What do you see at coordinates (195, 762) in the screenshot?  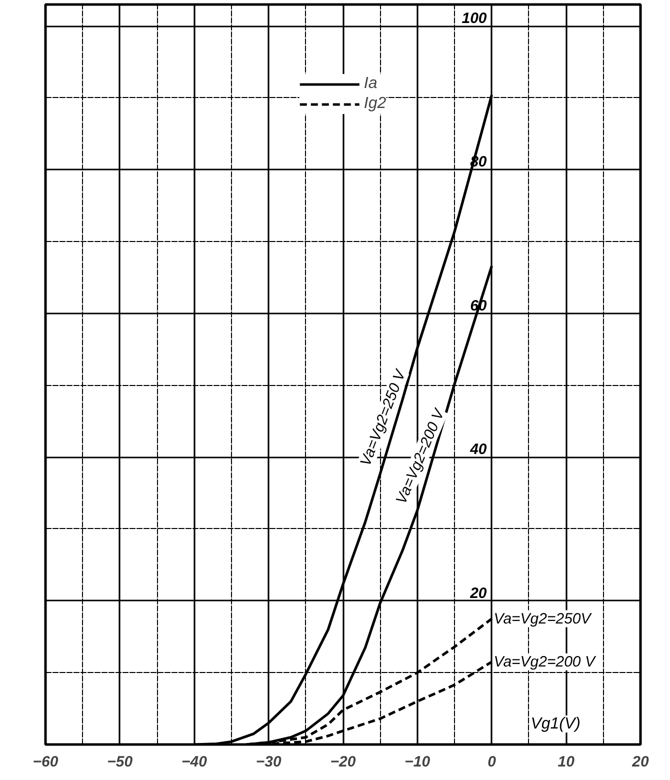 I see `x-tick-label: −40` at bounding box center [195, 762].